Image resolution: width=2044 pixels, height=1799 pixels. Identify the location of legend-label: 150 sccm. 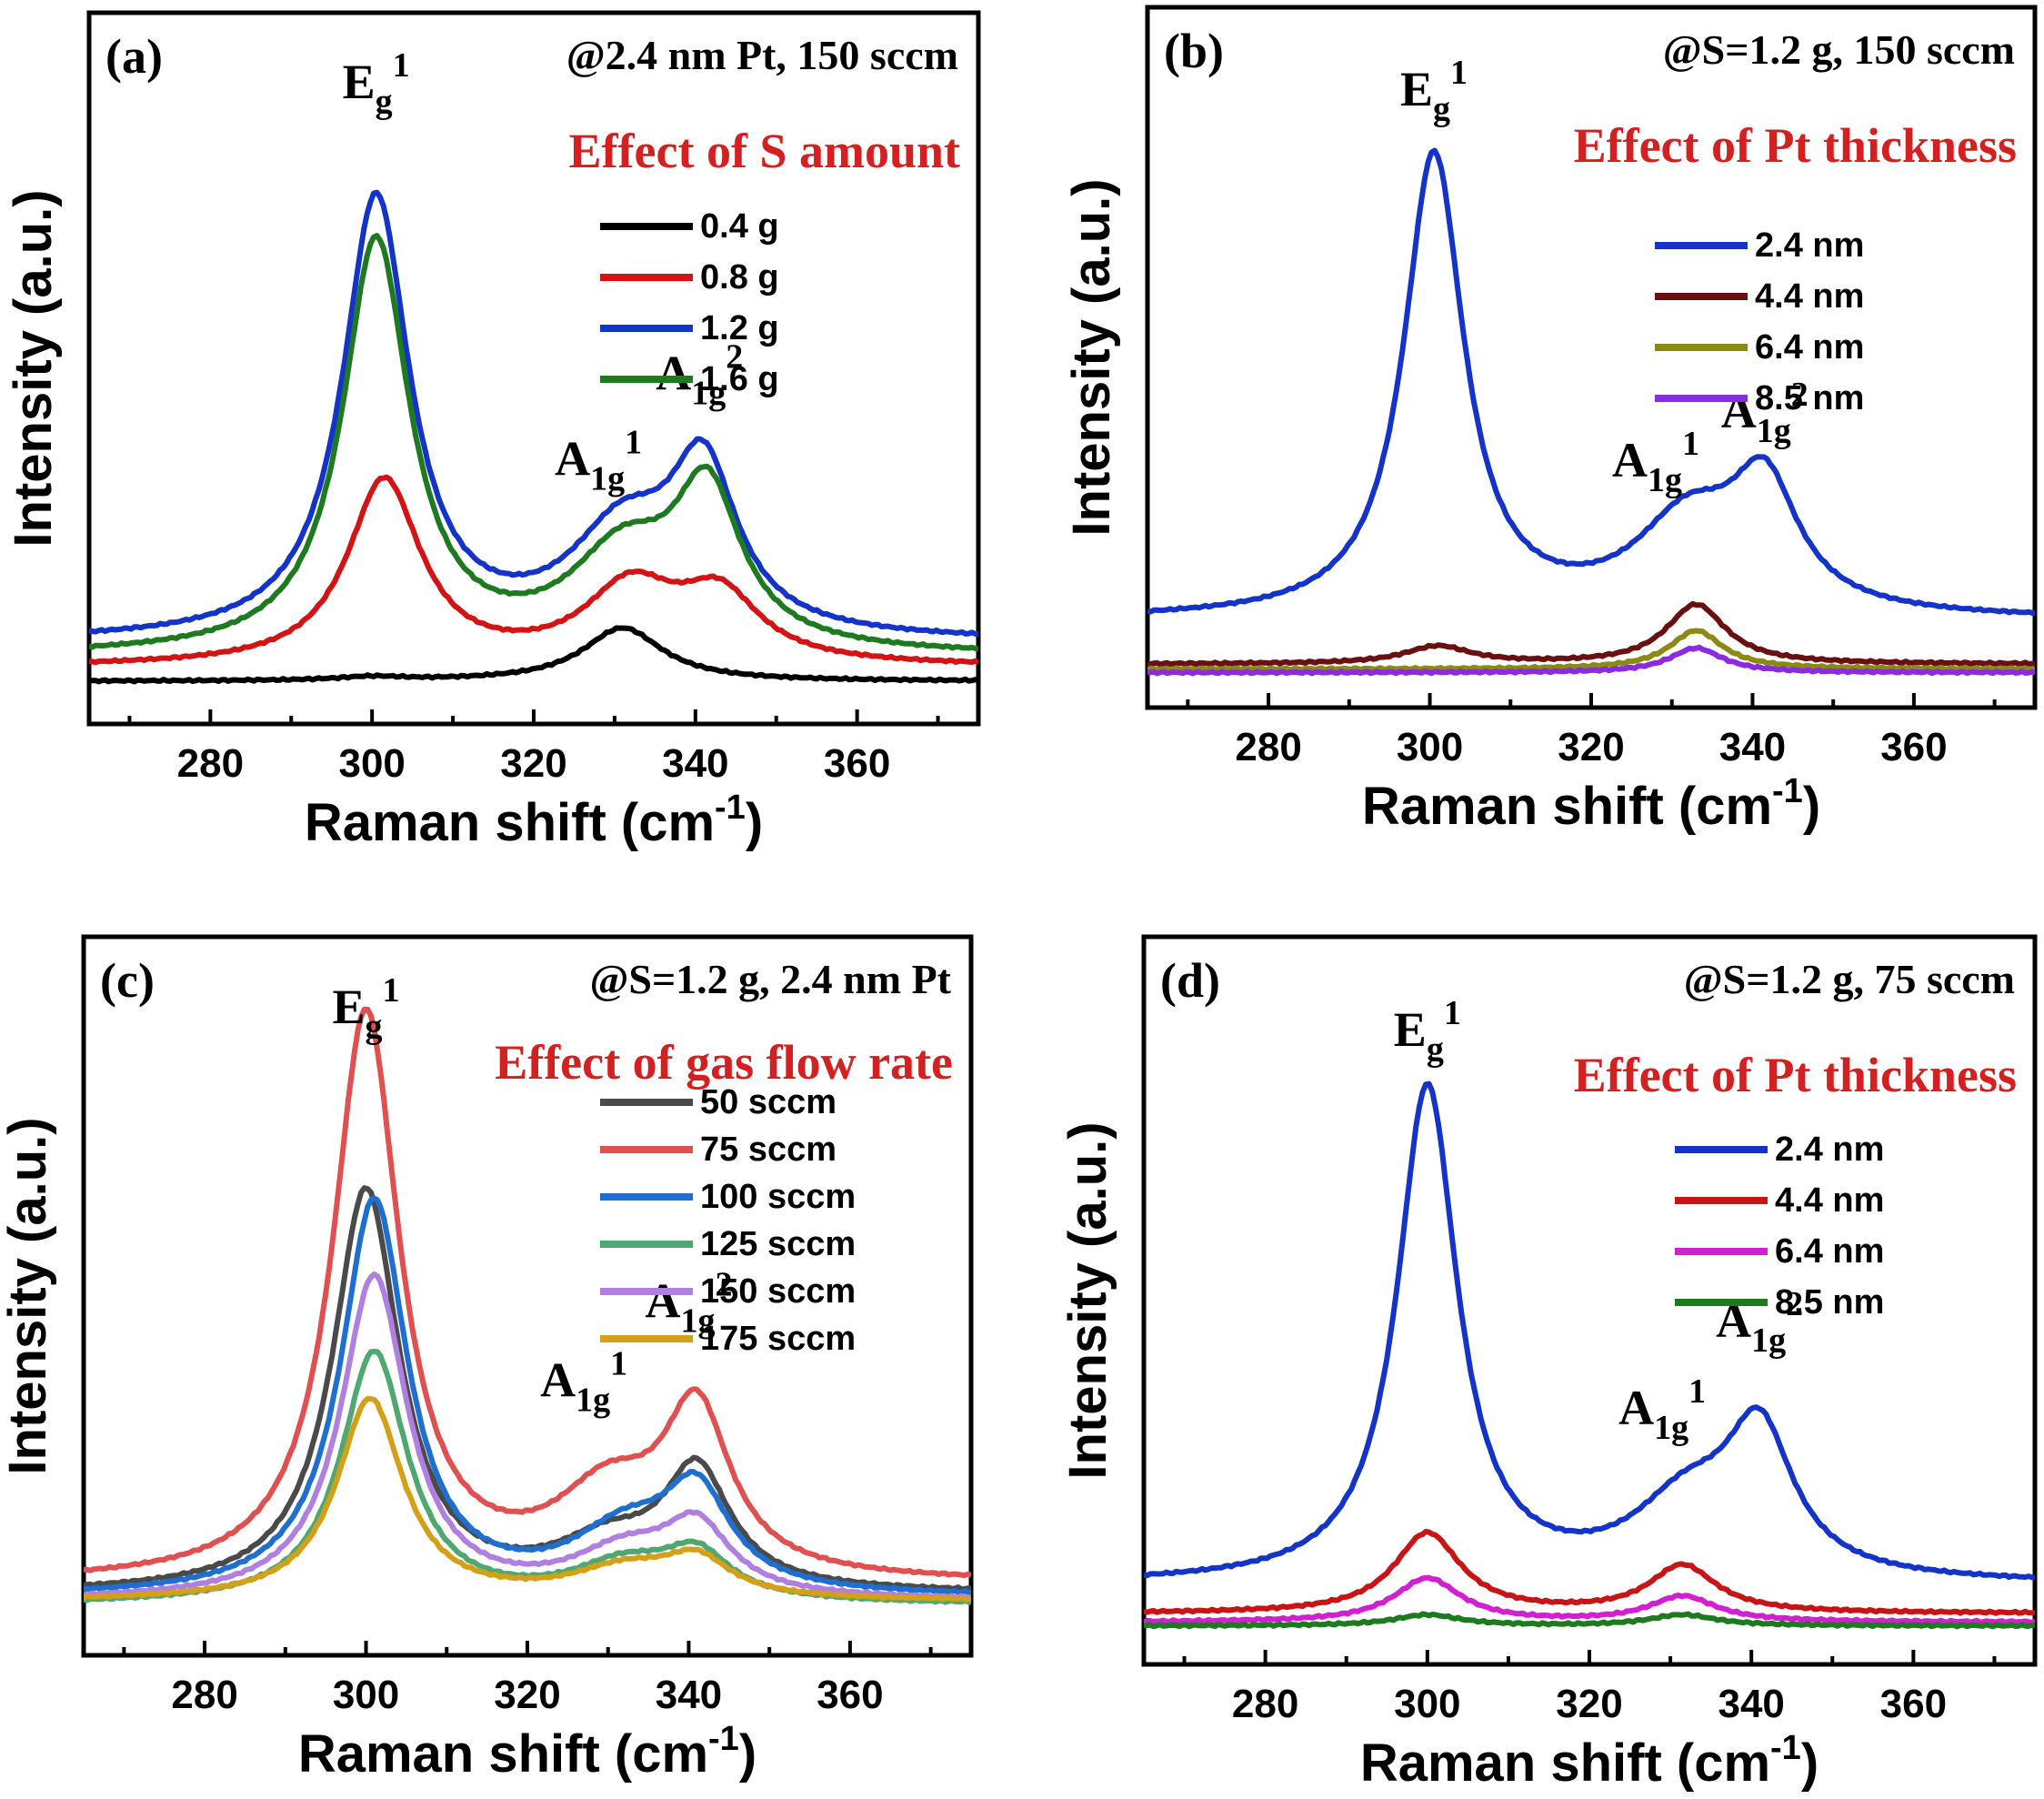
(778, 1291).